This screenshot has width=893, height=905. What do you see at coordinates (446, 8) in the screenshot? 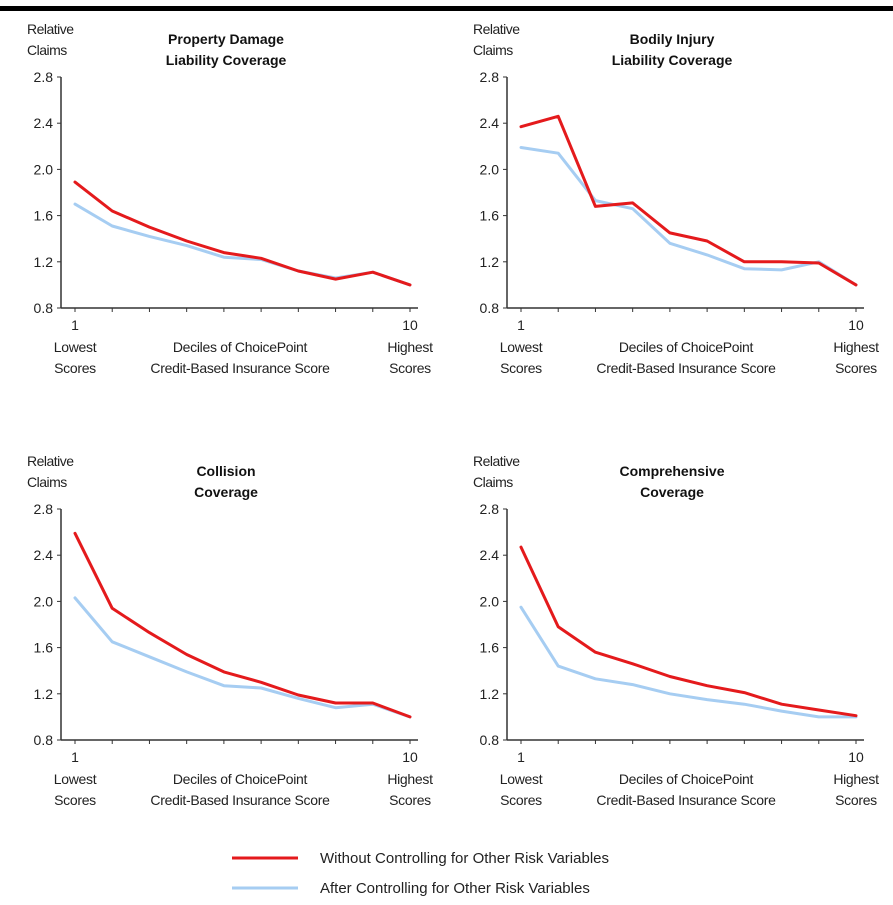
I see `top-rule` at bounding box center [446, 8].